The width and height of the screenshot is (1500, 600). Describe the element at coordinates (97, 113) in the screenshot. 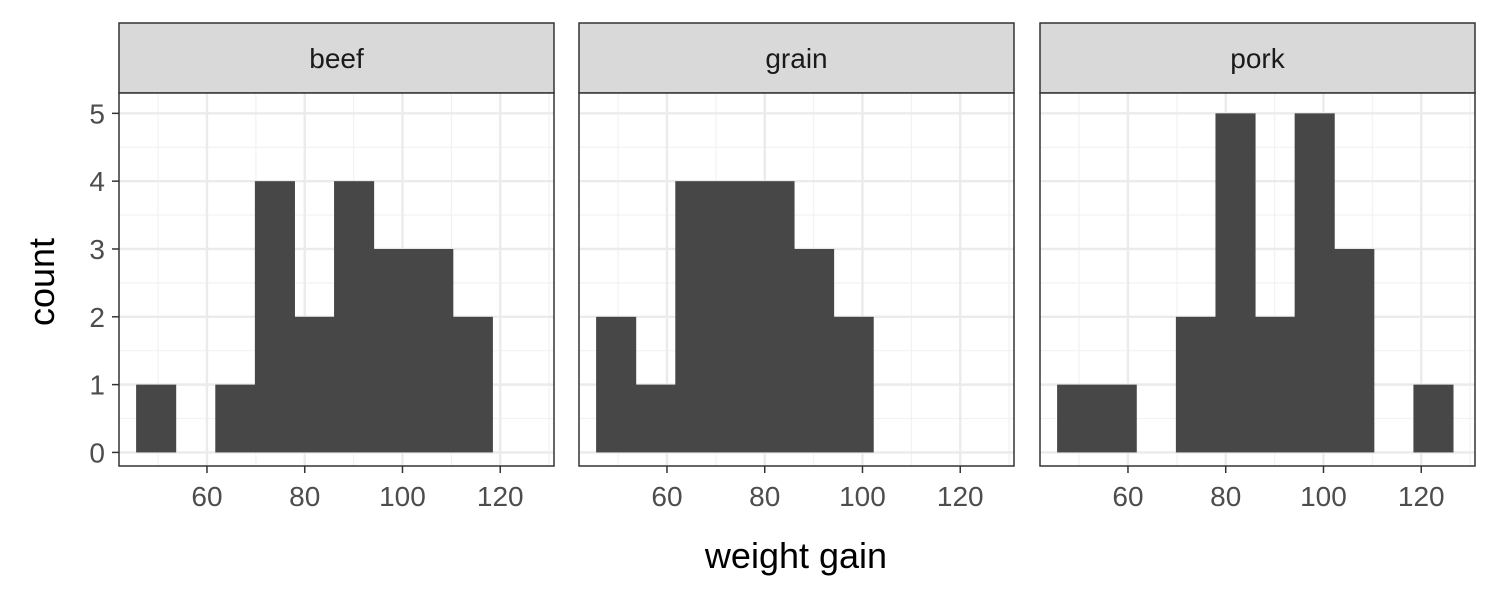

I see `y-tick-label: 5` at that location.